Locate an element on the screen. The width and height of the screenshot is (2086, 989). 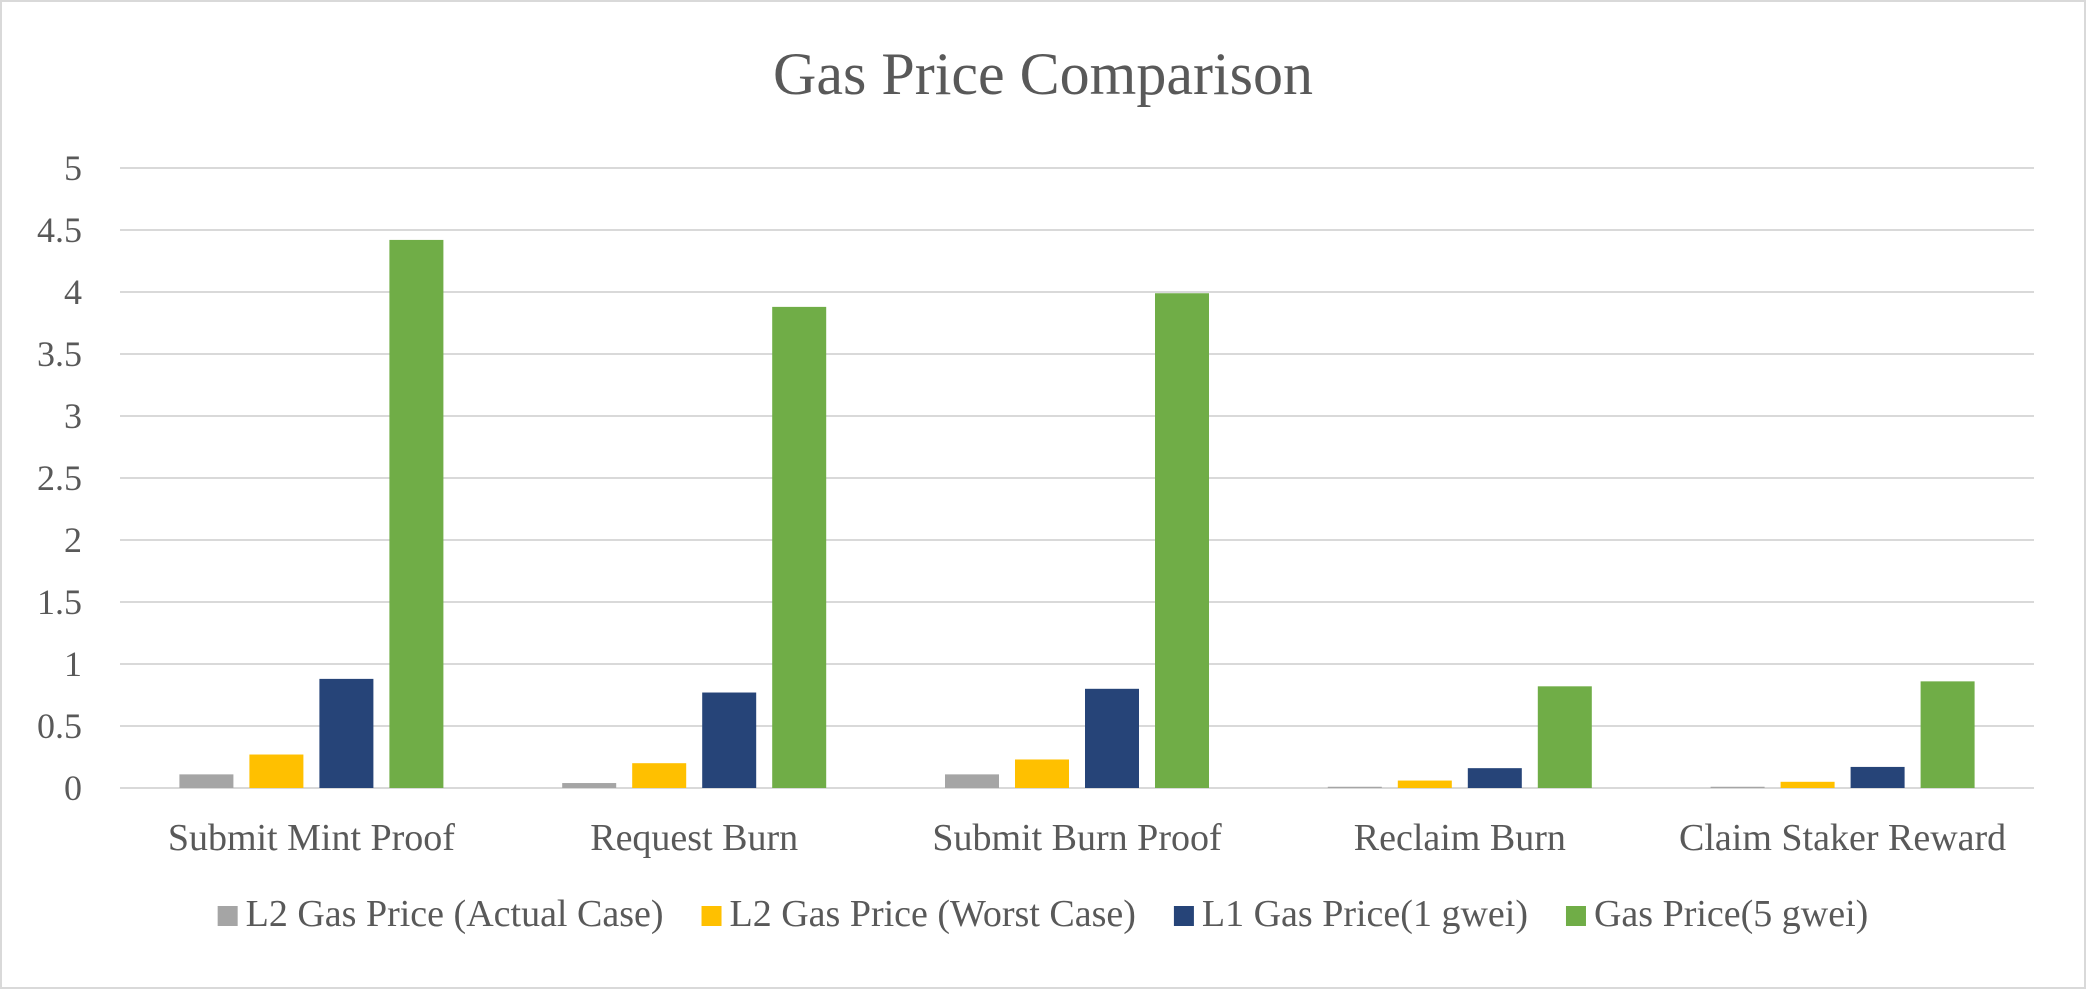
x-category-label: Reclaim Burn is located at coordinates (1460, 838).